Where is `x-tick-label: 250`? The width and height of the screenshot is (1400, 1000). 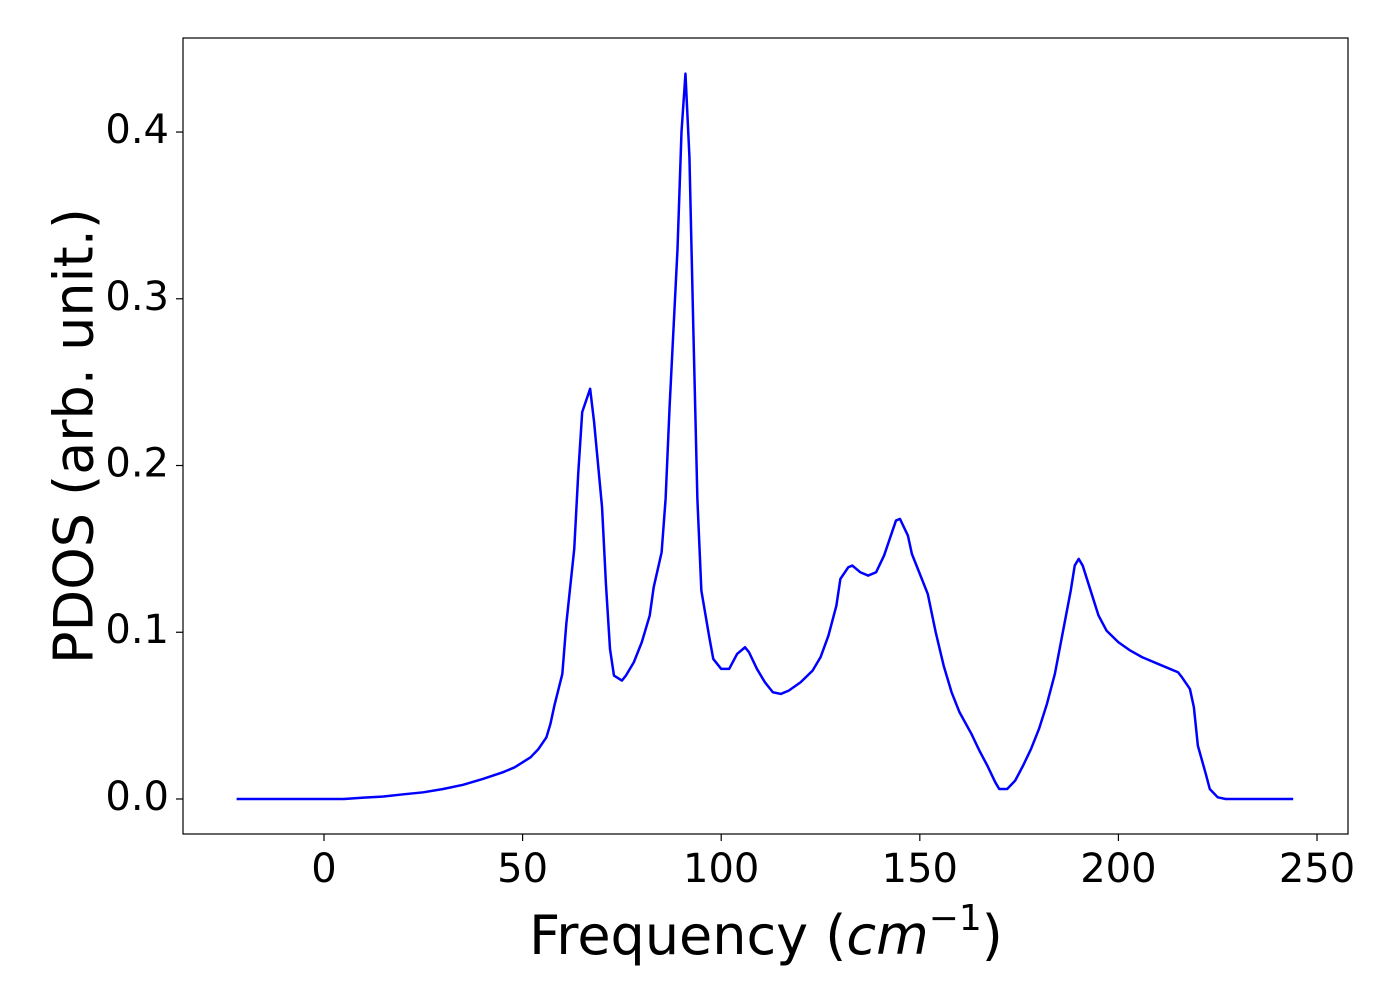 x-tick-label: 250 is located at coordinates (1317, 869).